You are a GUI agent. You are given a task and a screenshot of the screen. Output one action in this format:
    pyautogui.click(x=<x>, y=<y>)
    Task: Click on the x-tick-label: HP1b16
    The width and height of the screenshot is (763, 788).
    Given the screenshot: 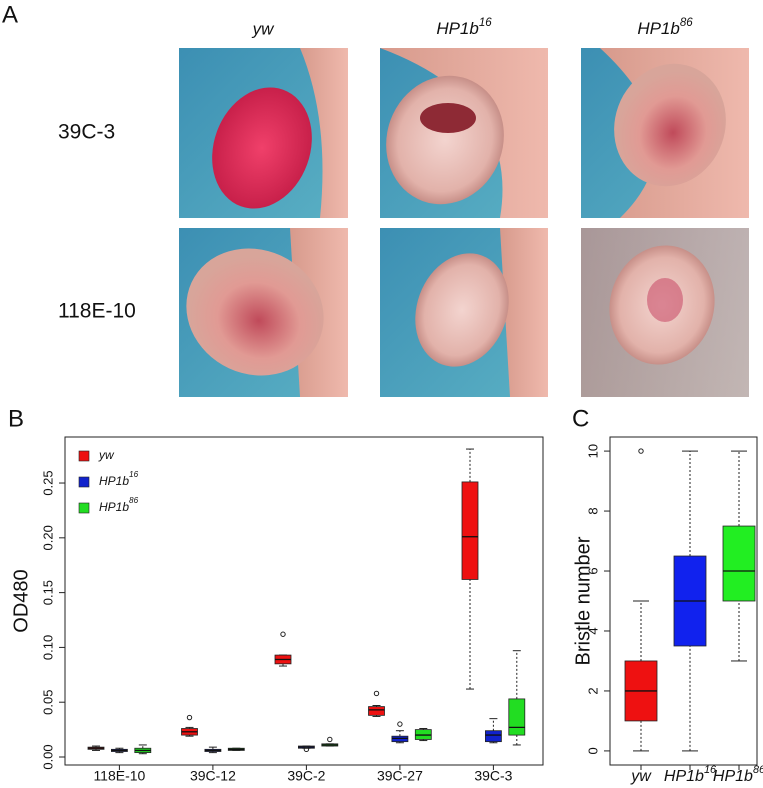 What is the action you would take?
    pyautogui.click(x=690, y=774)
    